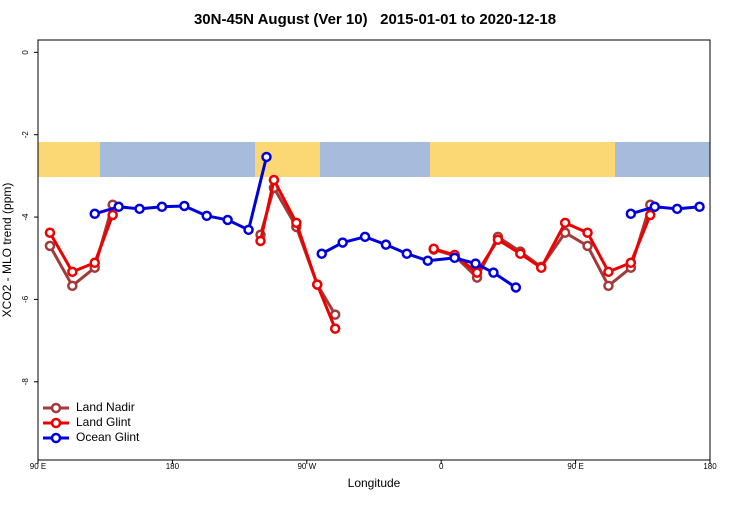 This screenshot has height=505, width=750. I want to click on y-tick-label: 0, so click(25, 52).